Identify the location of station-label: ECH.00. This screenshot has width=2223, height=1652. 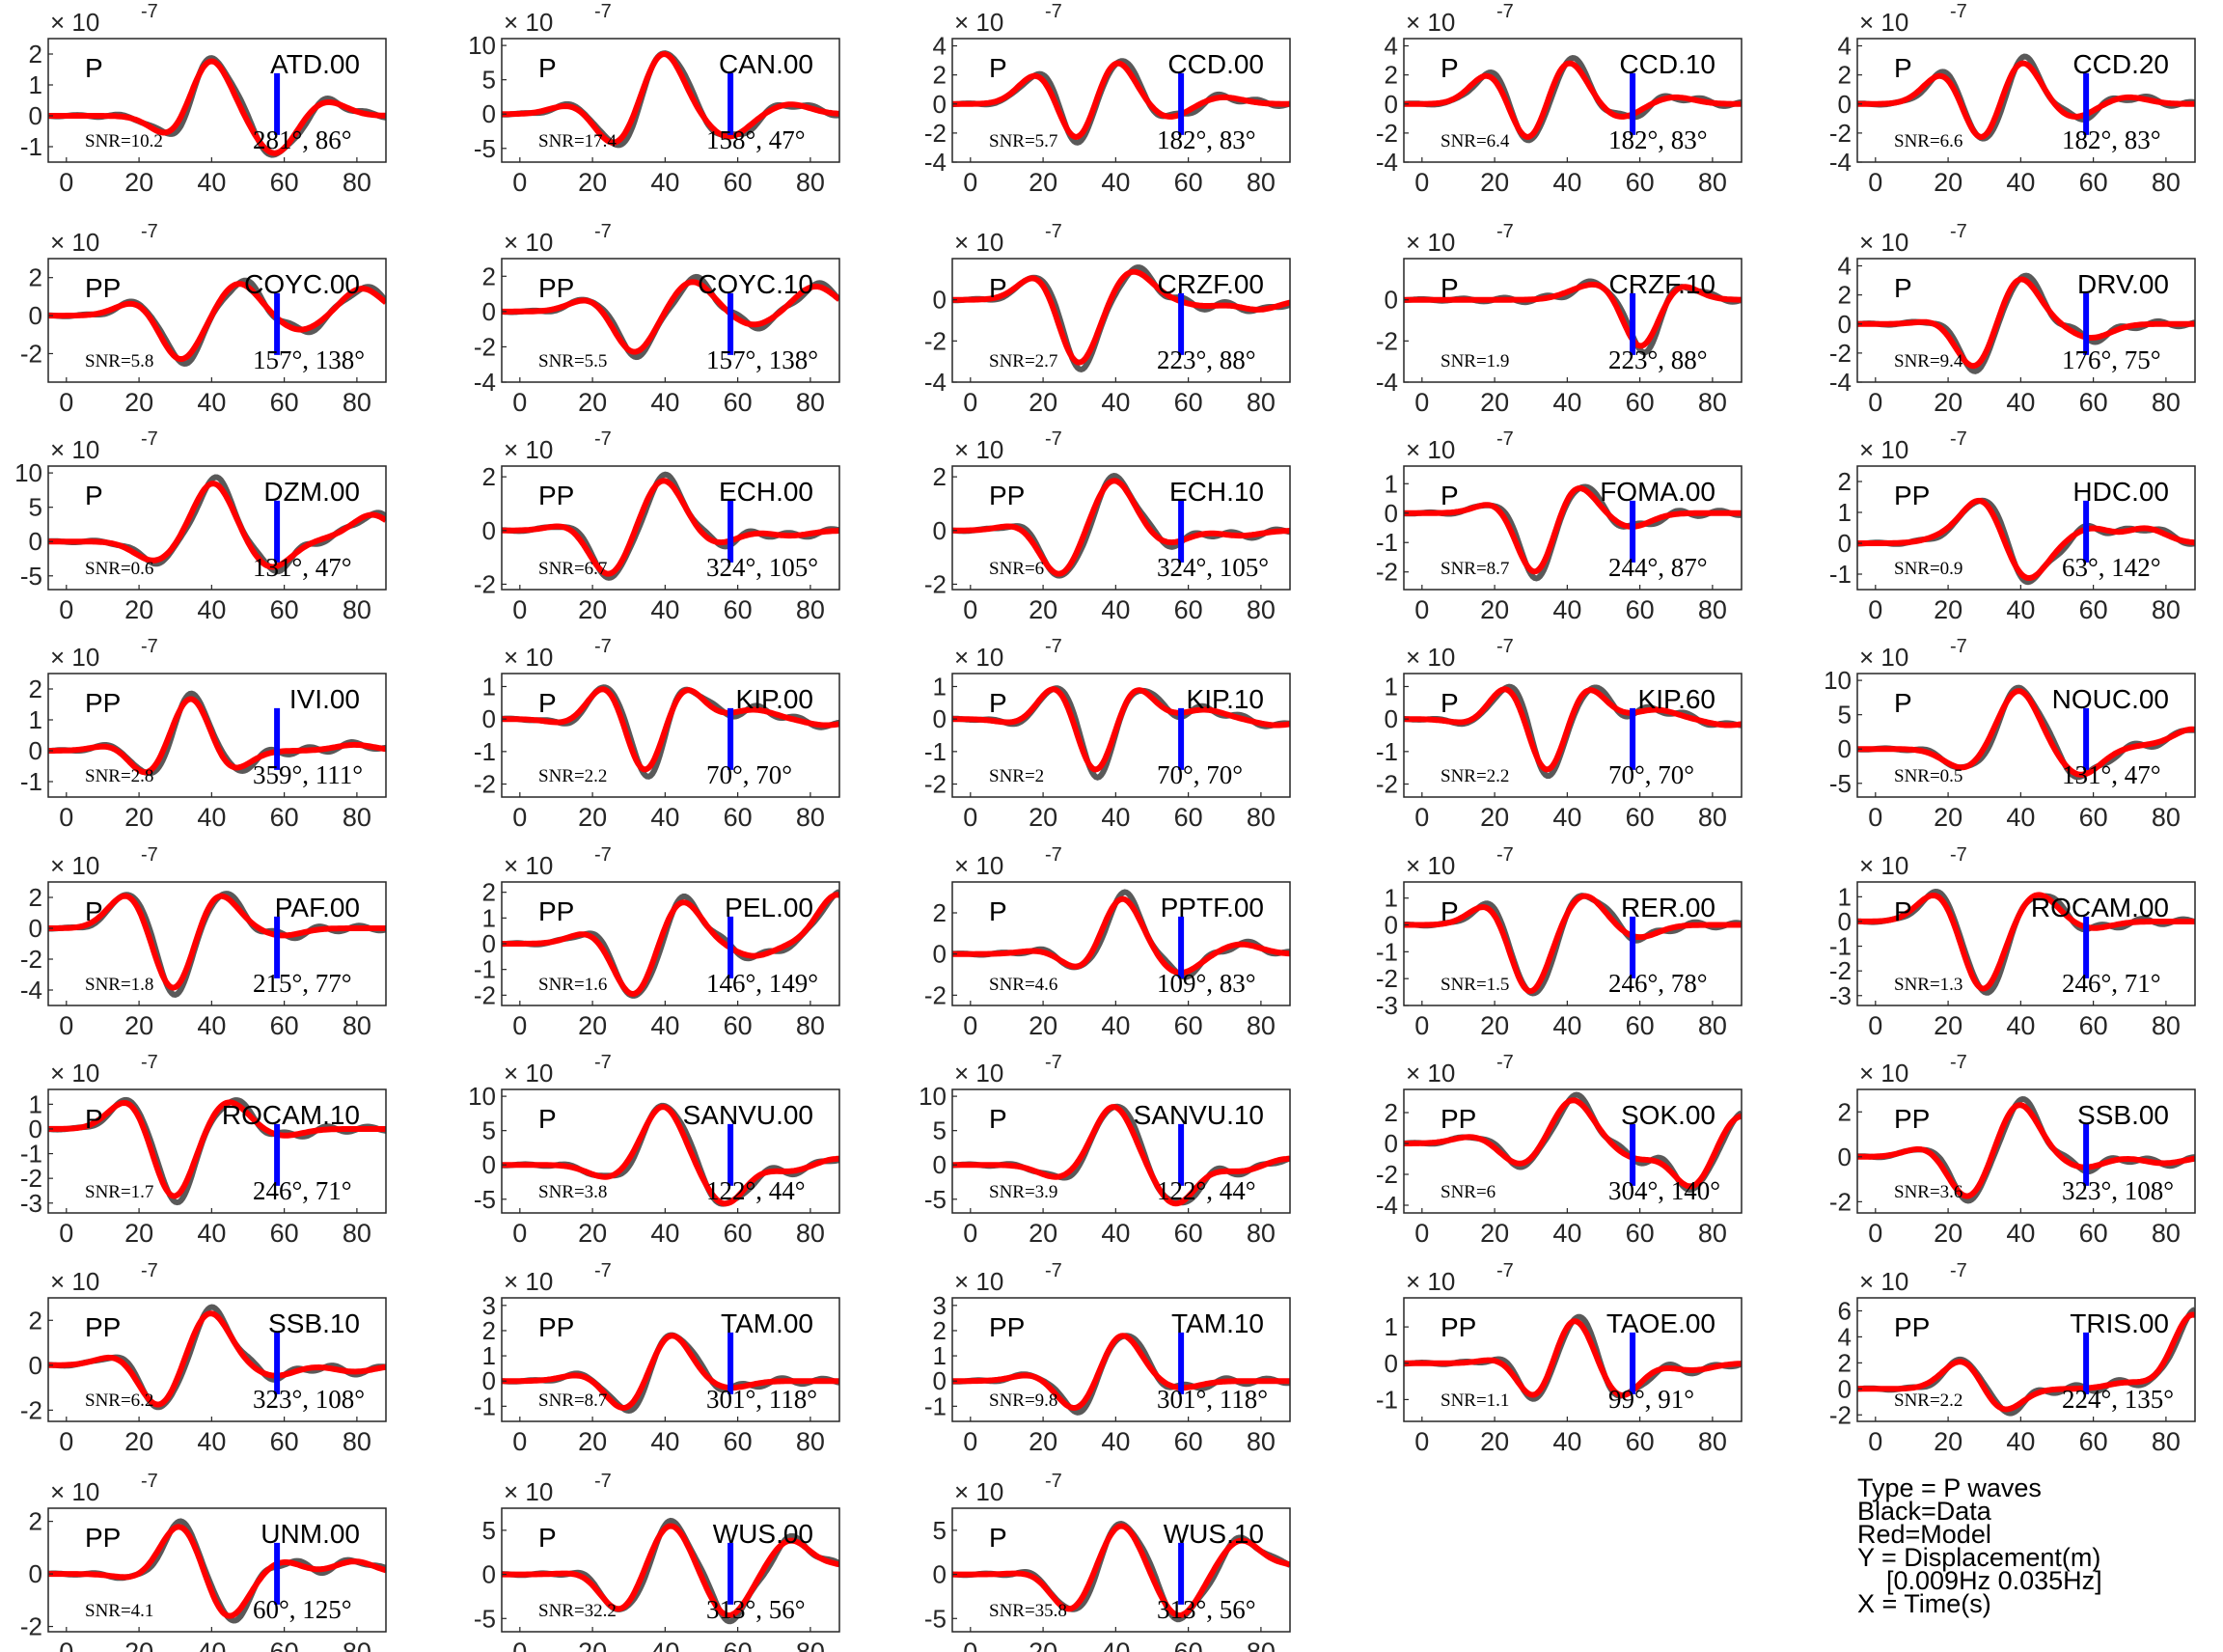
(766, 492).